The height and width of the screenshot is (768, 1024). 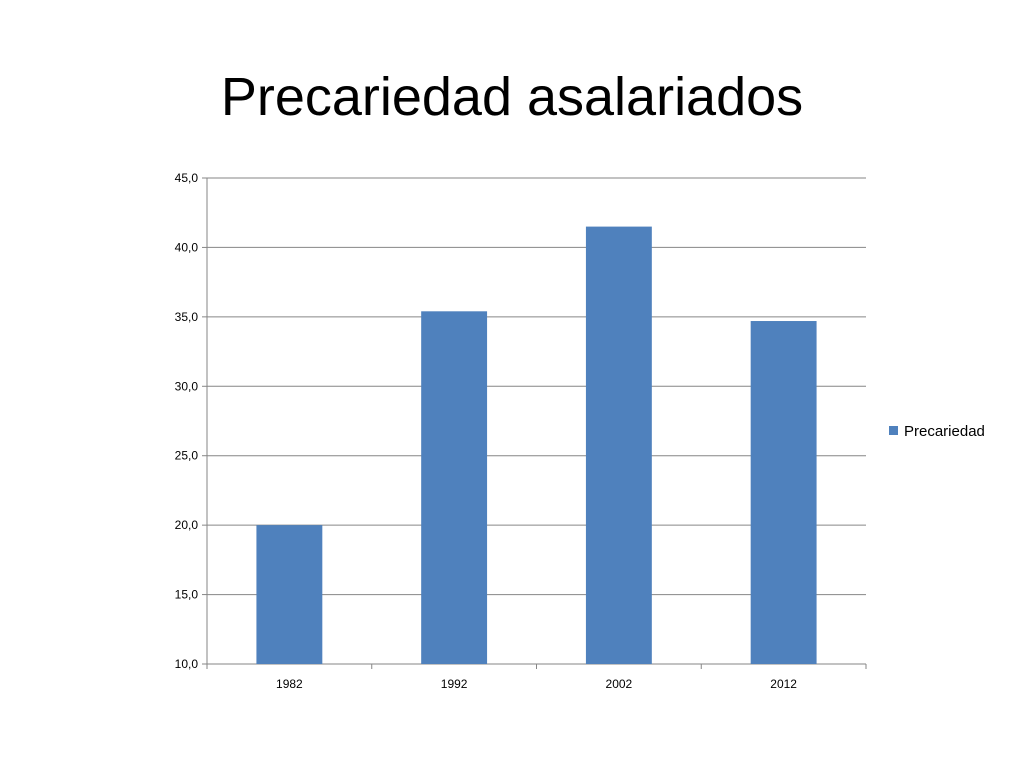 What do you see at coordinates (187, 247) in the screenshot?
I see `y-tick-label: 40,0` at bounding box center [187, 247].